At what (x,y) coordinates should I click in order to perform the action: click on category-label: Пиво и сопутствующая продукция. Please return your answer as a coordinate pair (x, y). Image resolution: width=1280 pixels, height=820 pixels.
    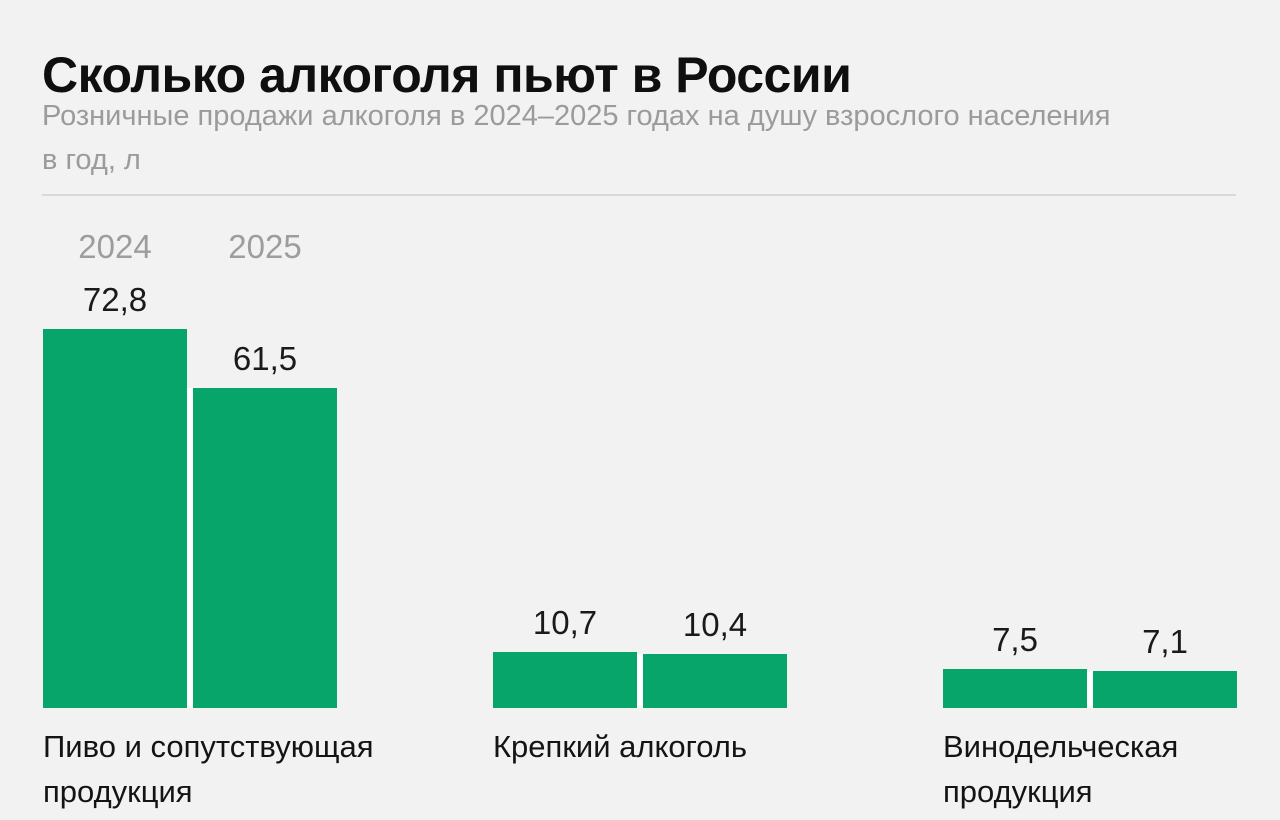
    Looking at the image, I should click on (273, 769).